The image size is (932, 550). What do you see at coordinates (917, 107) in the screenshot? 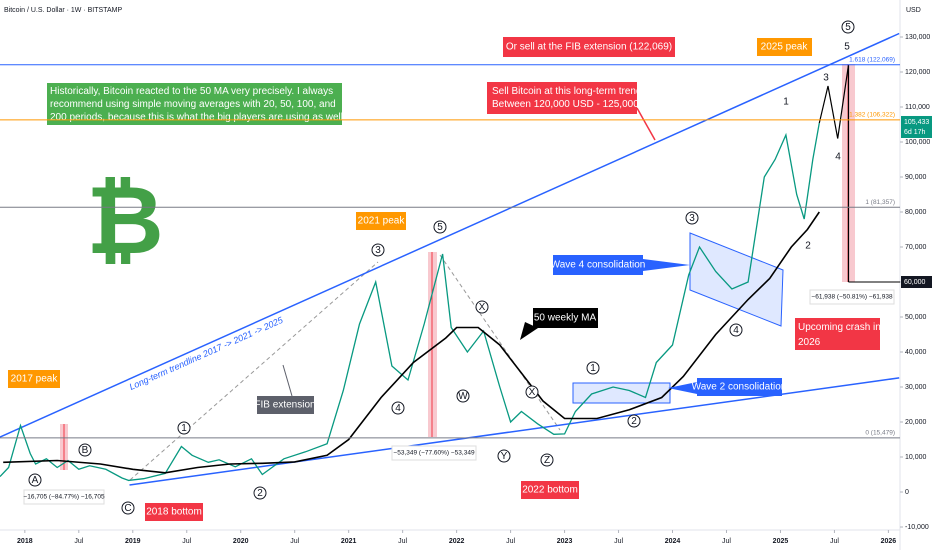
I see `y-tick-label: 110,000` at bounding box center [917, 107].